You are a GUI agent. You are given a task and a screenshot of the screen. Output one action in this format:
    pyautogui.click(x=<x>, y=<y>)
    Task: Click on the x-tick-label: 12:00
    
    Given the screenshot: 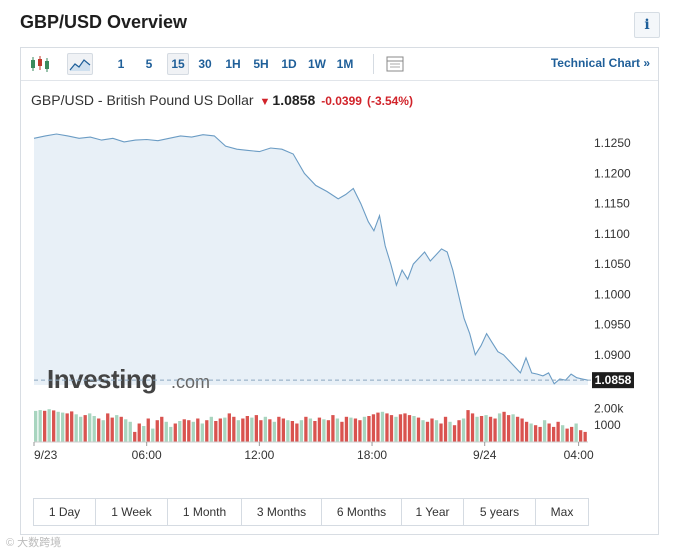 What is the action you would take?
    pyautogui.click(x=259, y=455)
    